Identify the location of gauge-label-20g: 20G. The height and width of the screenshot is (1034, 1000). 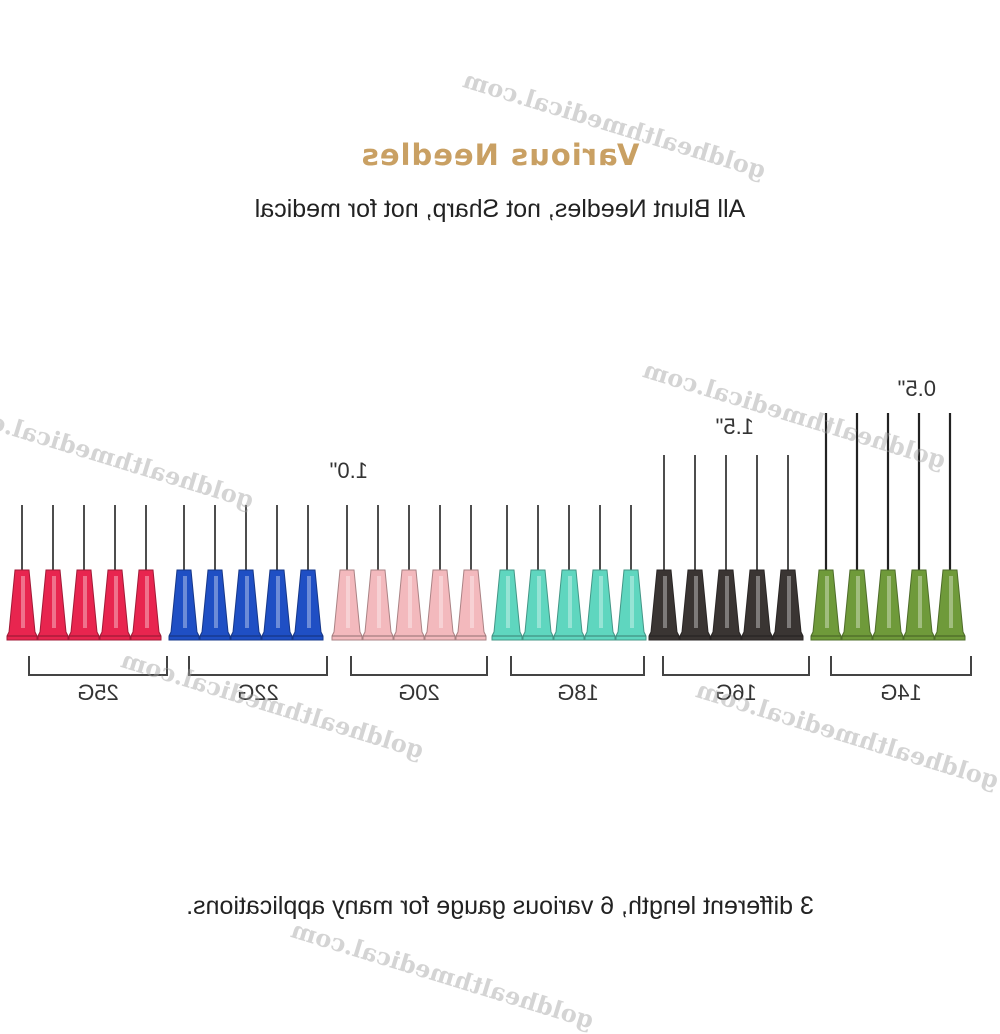
(419, 692).